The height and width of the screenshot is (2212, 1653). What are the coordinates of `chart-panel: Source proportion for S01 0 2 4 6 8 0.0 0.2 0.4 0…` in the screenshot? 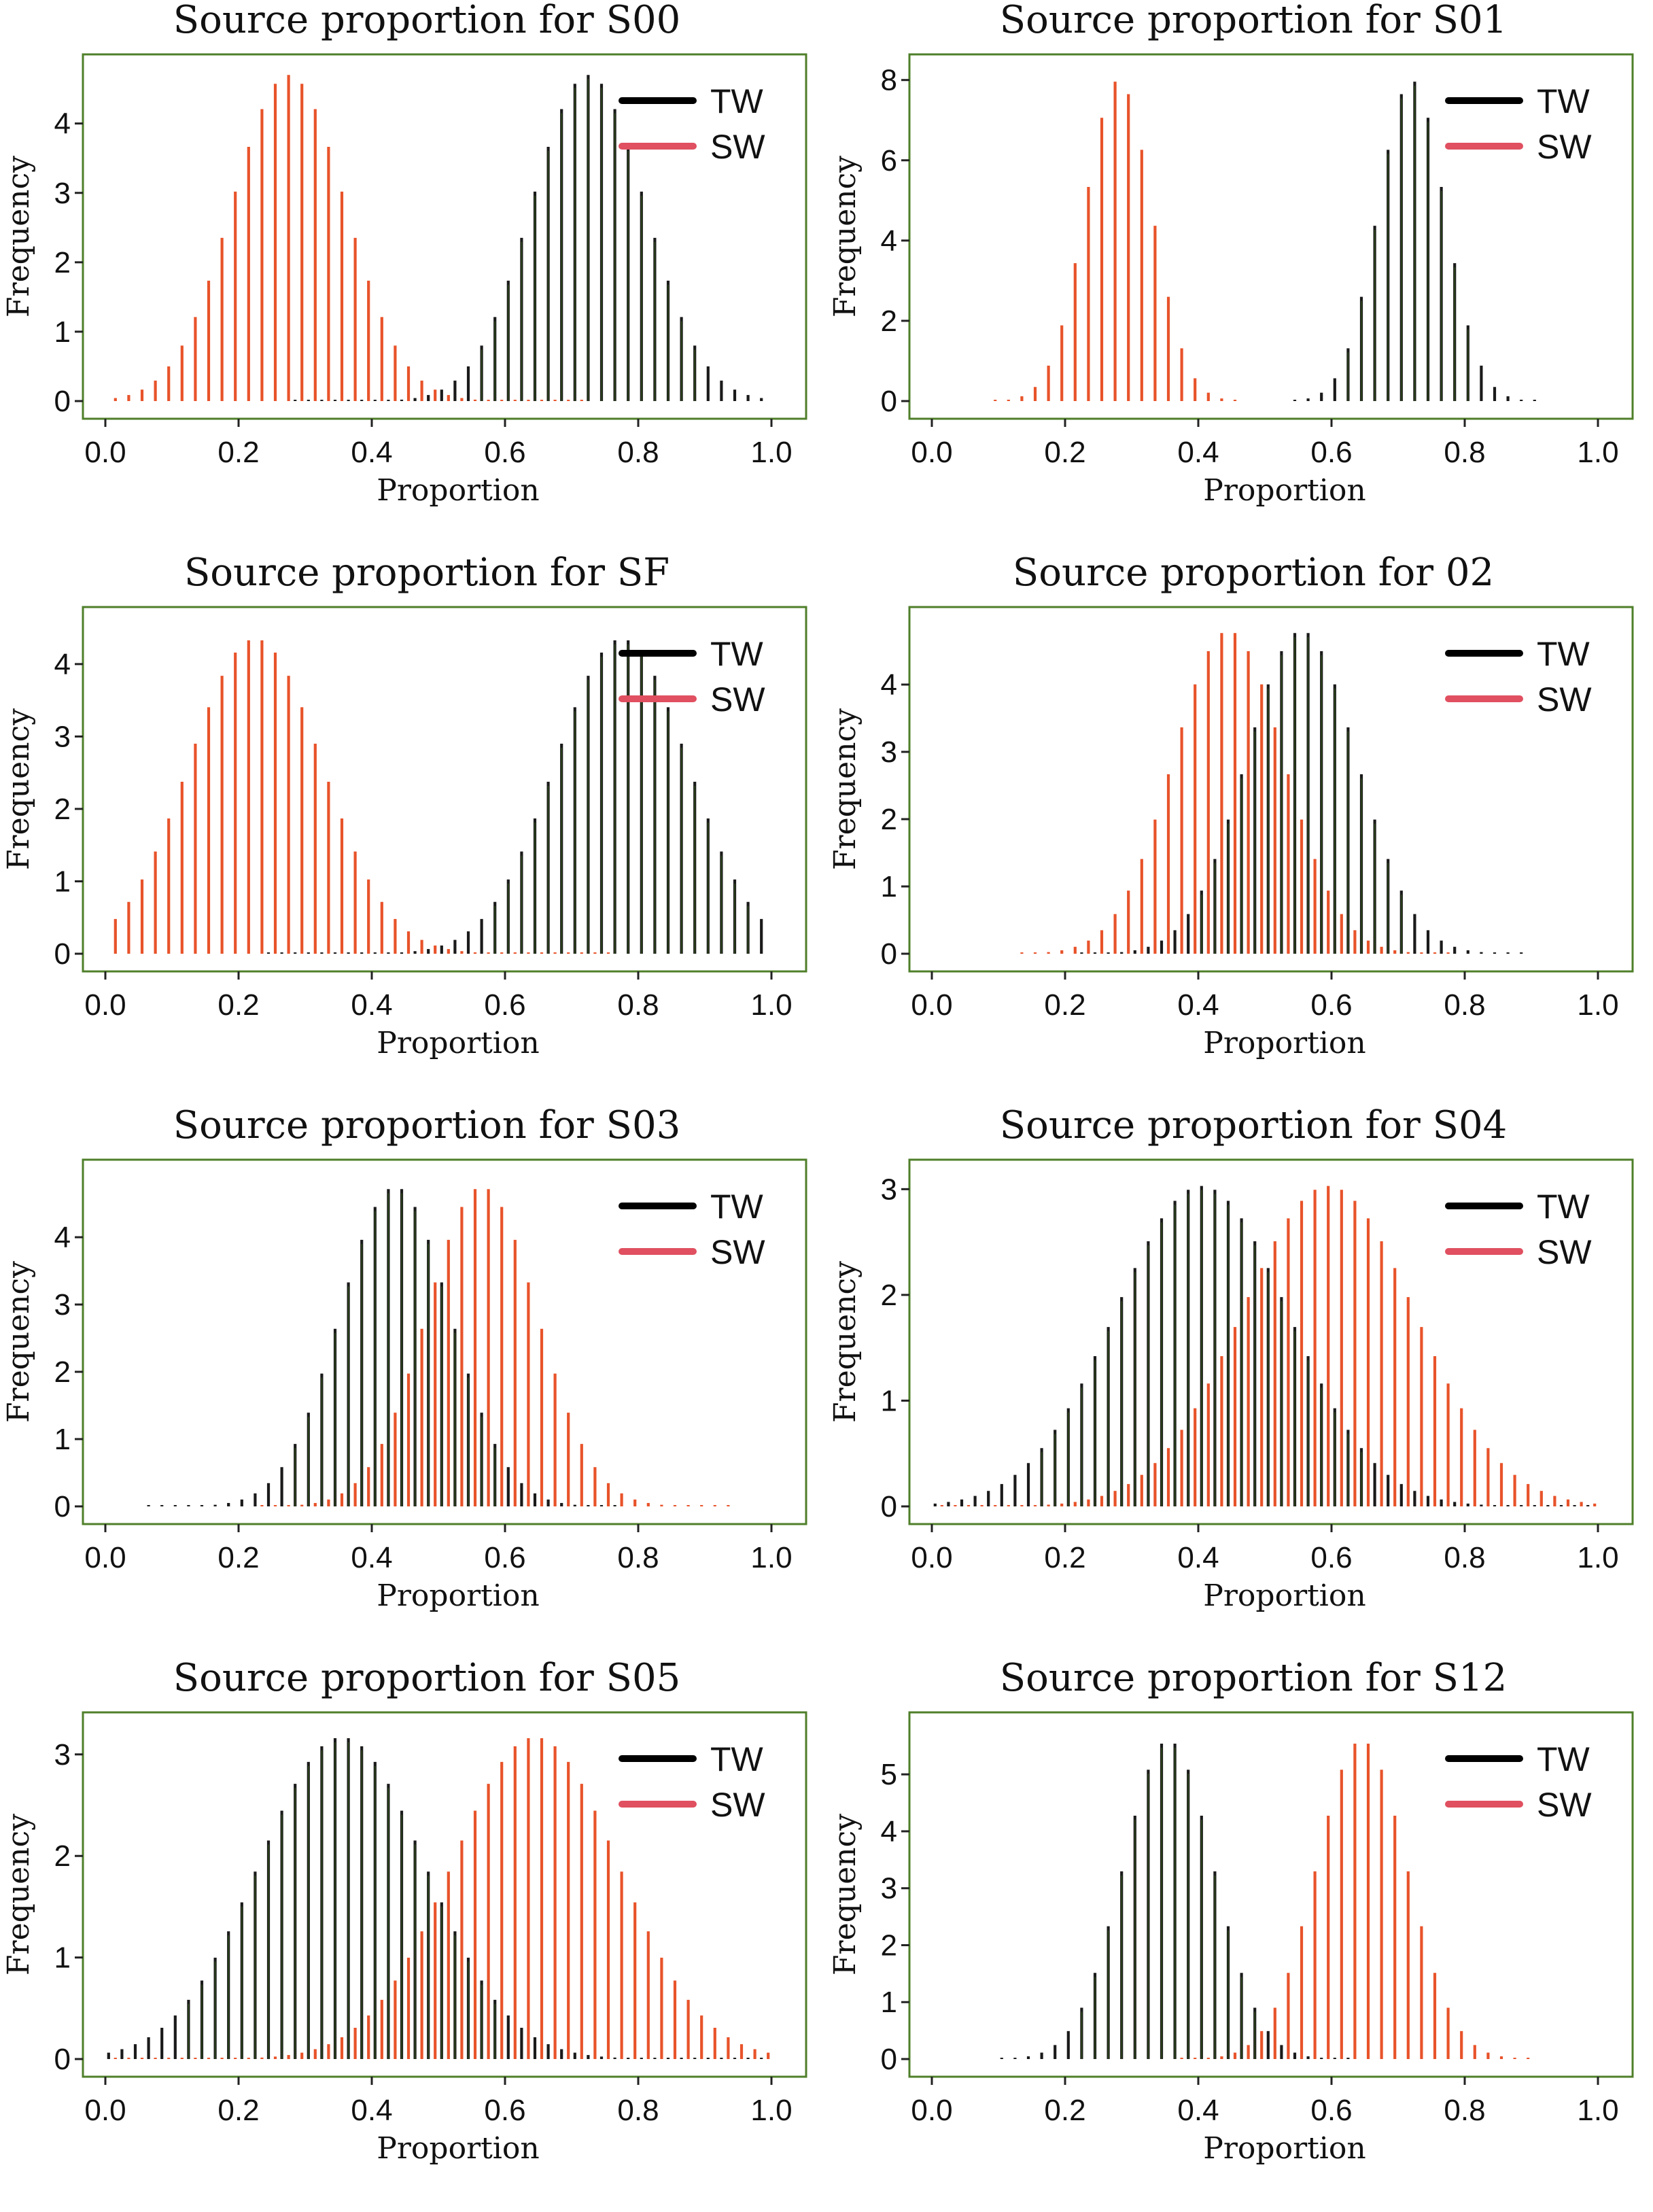 It's located at (1239, 276).